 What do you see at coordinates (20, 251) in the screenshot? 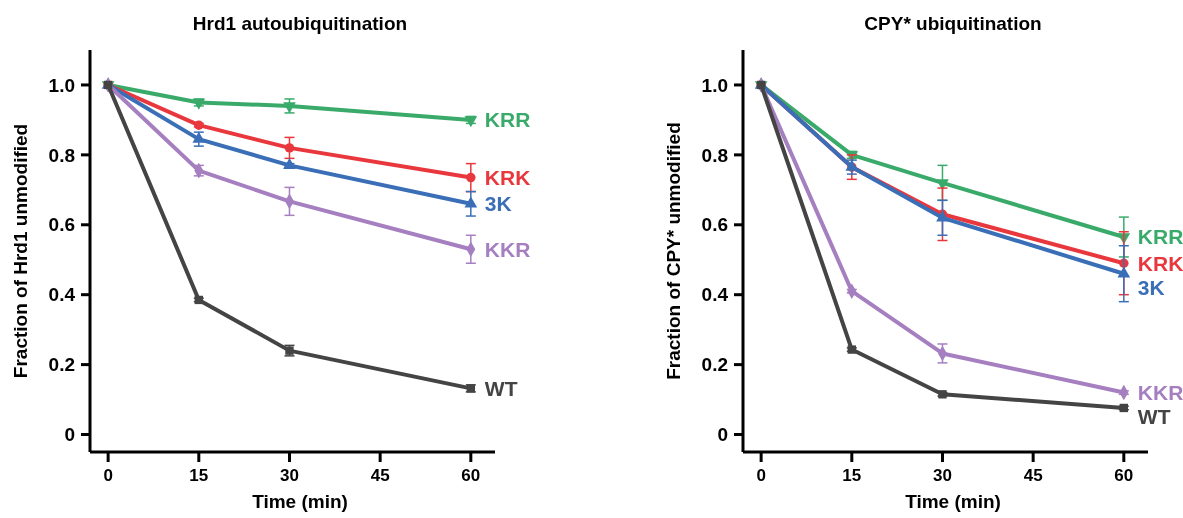
I see `y-axis-title: Fraction of Hrd1 unmodified` at bounding box center [20, 251].